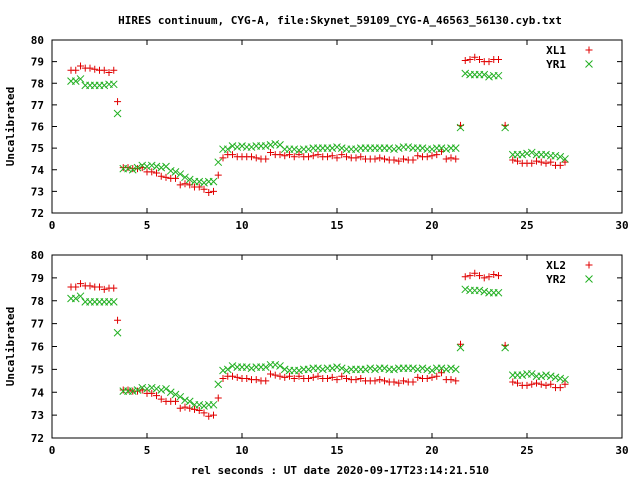 This screenshot has width=640, height=480. I want to click on y-tick-label: 74, so click(38, 170).